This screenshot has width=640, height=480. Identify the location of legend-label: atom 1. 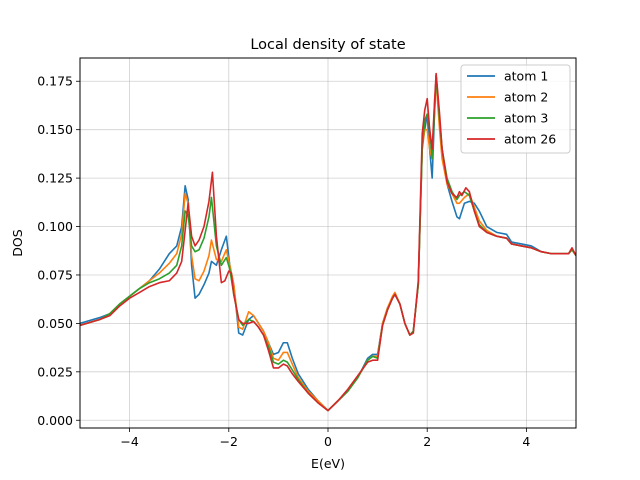
(526, 76).